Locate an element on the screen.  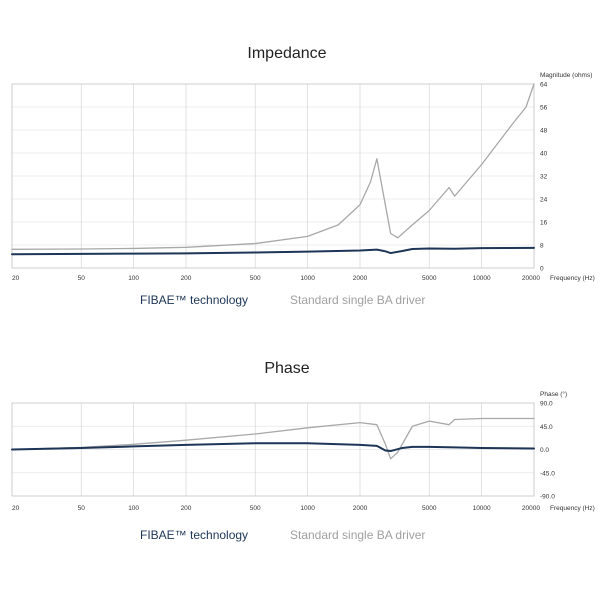
y-axis-label: Magnitude (ohms) is located at coordinates (566, 75).